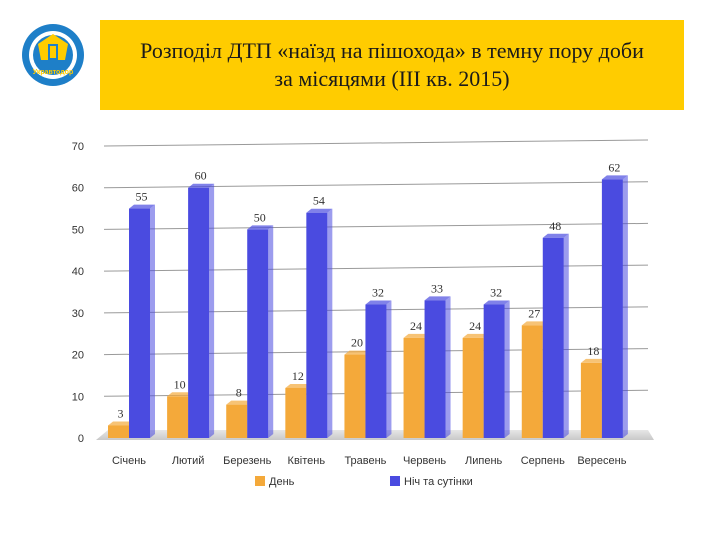 This screenshot has width=720, height=540. I want to click on data-label: 10, so click(180, 384).